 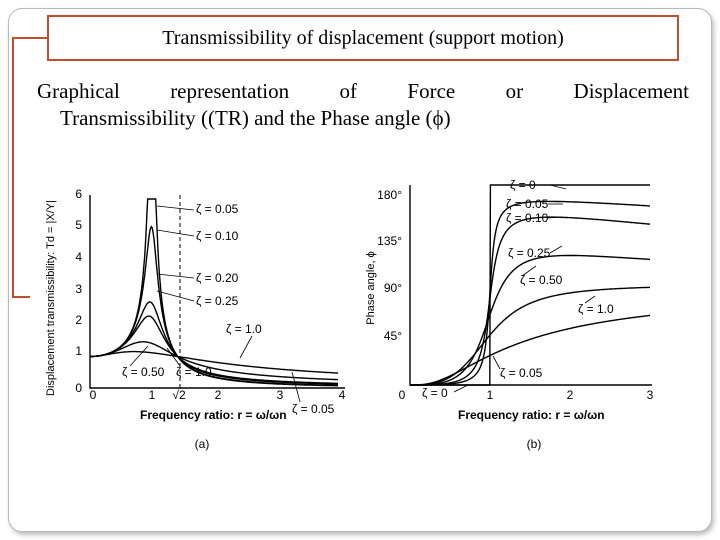 What do you see at coordinates (152, 395) in the screenshot?
I see `panel-a-xtick: 1` at bounding box center [152, 395].